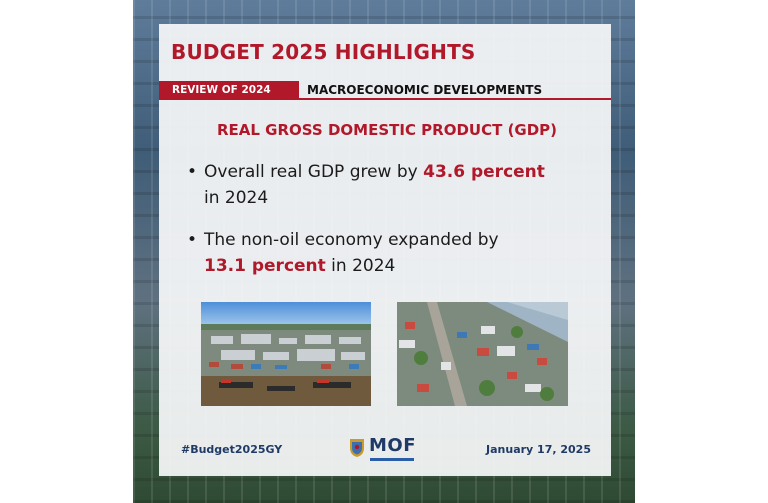 This screenshot has width=768, height=503. I want to click on bullet-text-before: Overall real GDP grew by, so click(314, 172).